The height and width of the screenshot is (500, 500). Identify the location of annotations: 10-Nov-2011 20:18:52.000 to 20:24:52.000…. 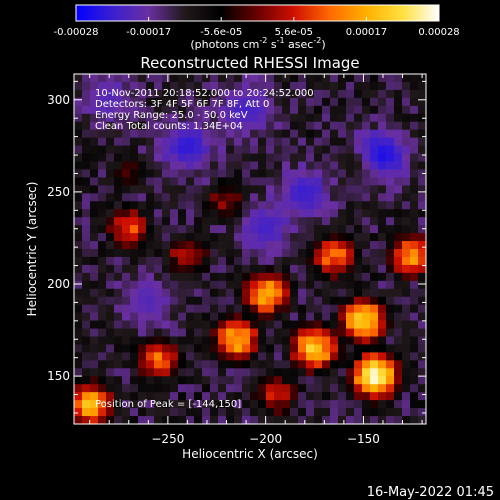
(204, 110).